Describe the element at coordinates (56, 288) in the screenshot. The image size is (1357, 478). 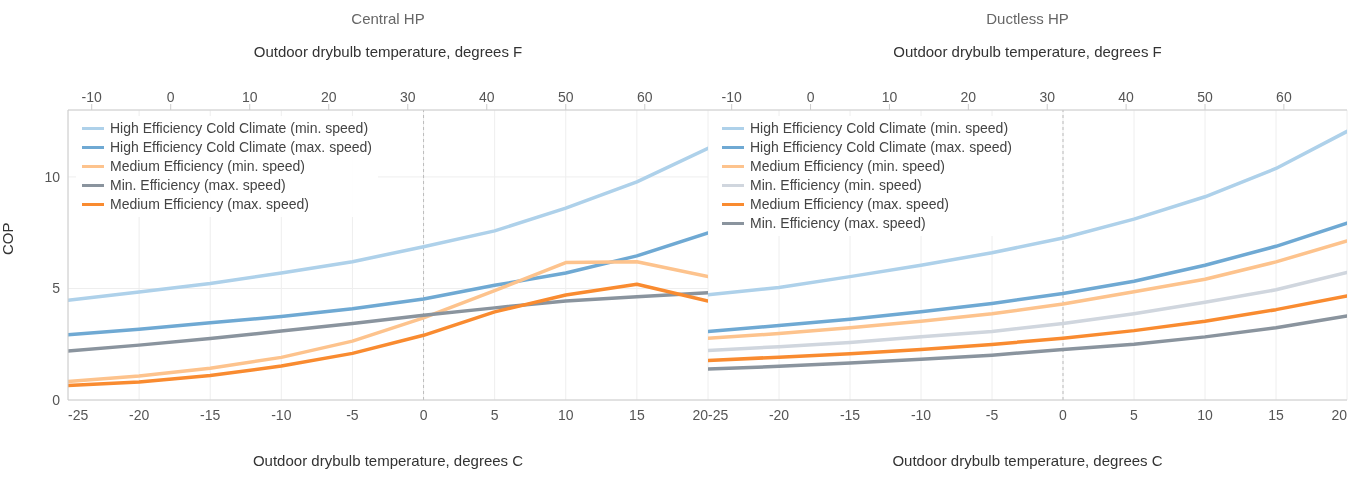
I see `y-tick-label: 5` at that location.